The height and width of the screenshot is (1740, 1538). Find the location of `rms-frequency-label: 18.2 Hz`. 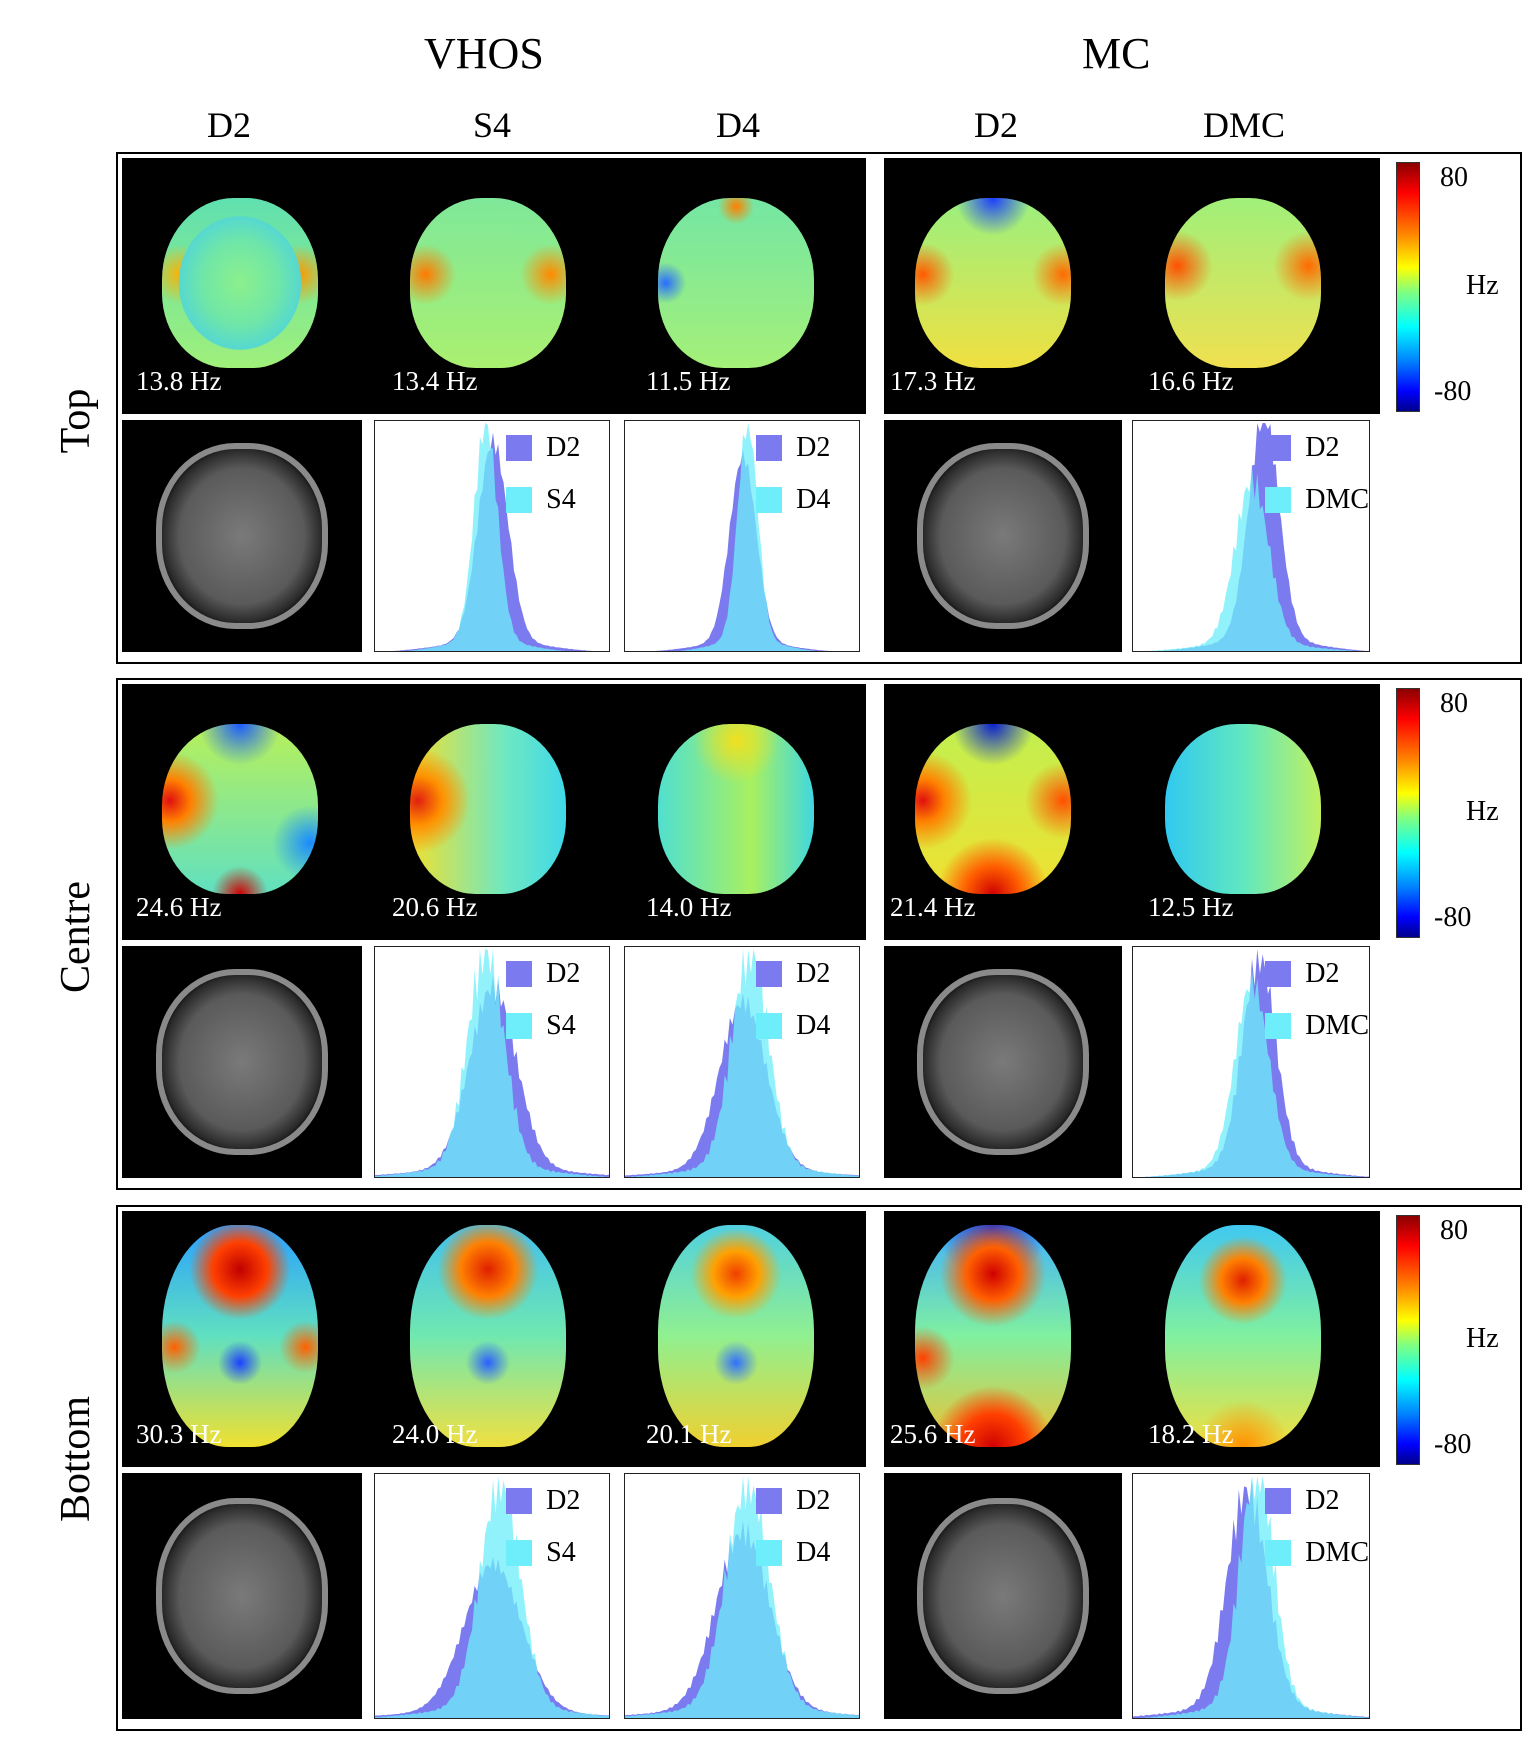

rms-frequency-label: 18.2 Hz is located at coordinates (1191, 1434).